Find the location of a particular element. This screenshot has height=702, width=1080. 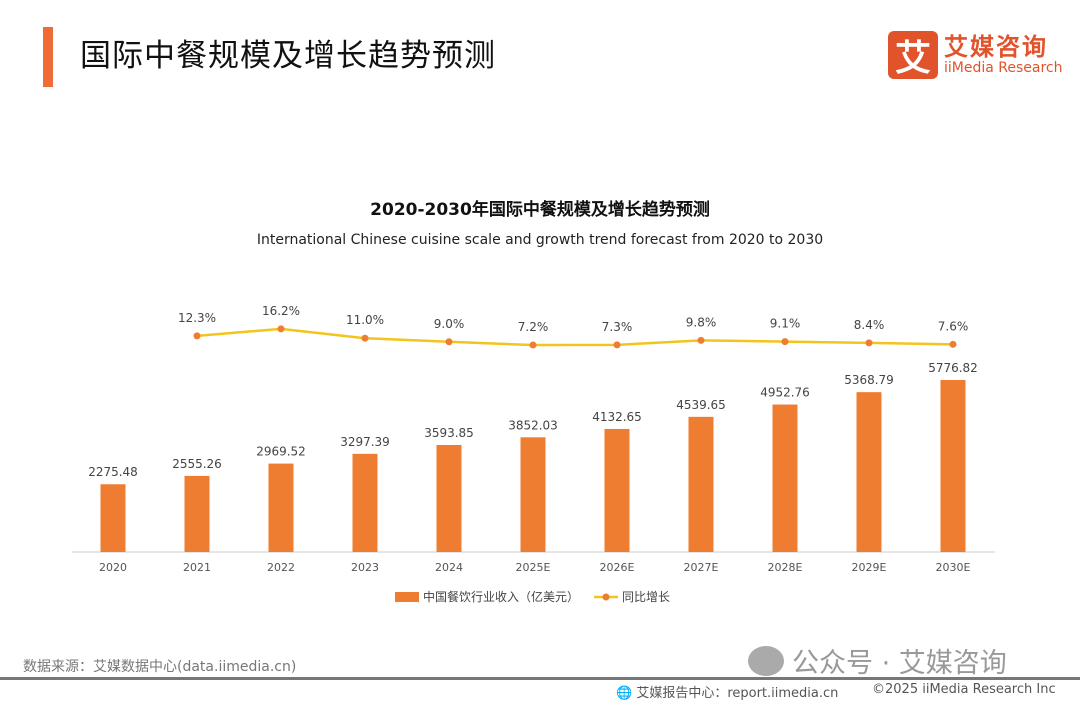

growth-line is located at coordinates (575, 337).